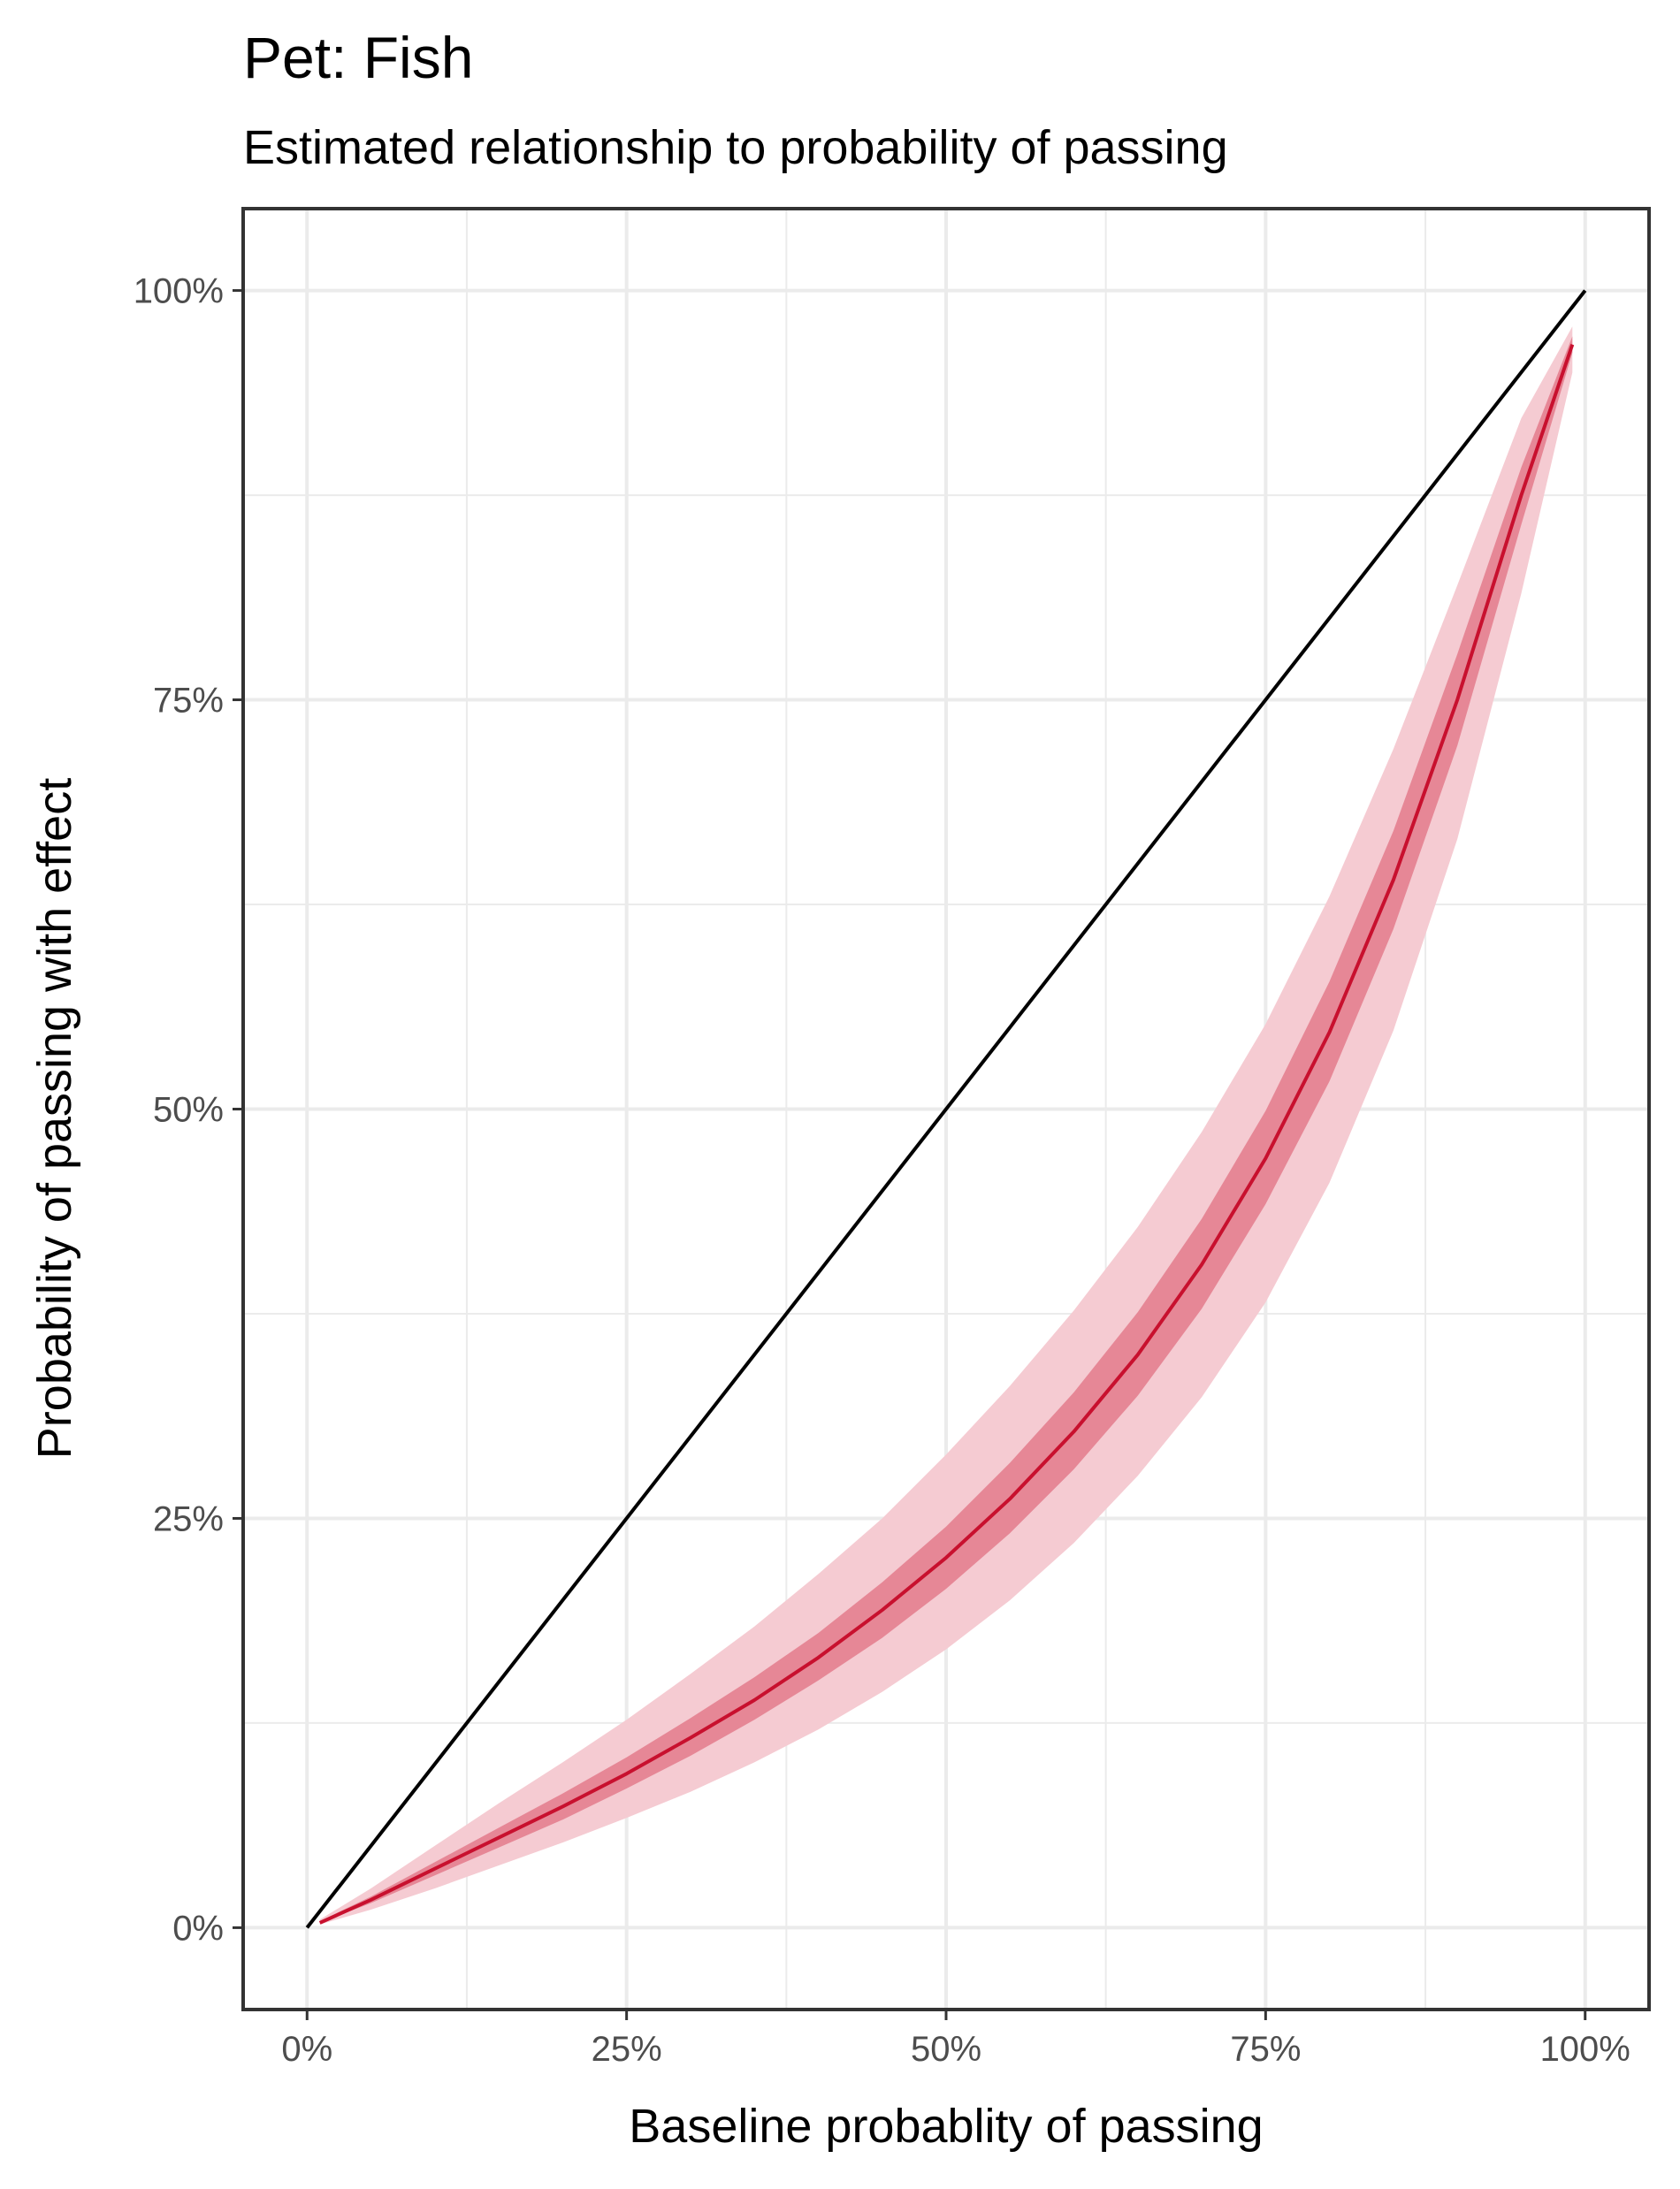 Image resolution: width=1680 pixels, height=2189 pixels. What do you see at coordinates (188, 701) in the screenshot?
I see `y-tick-label: 75%` at bounding box center [188, 701].